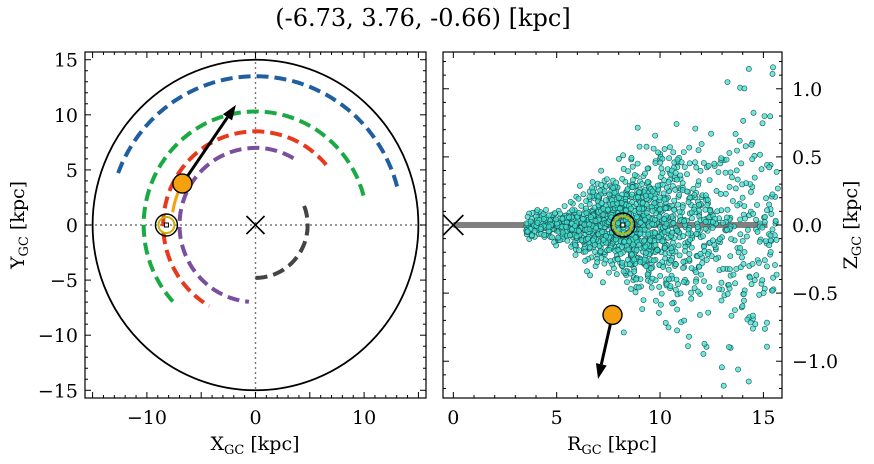 This screenshot has width=874, height=464. I want to click on right-sun-inner-ring, so click(622, 225).